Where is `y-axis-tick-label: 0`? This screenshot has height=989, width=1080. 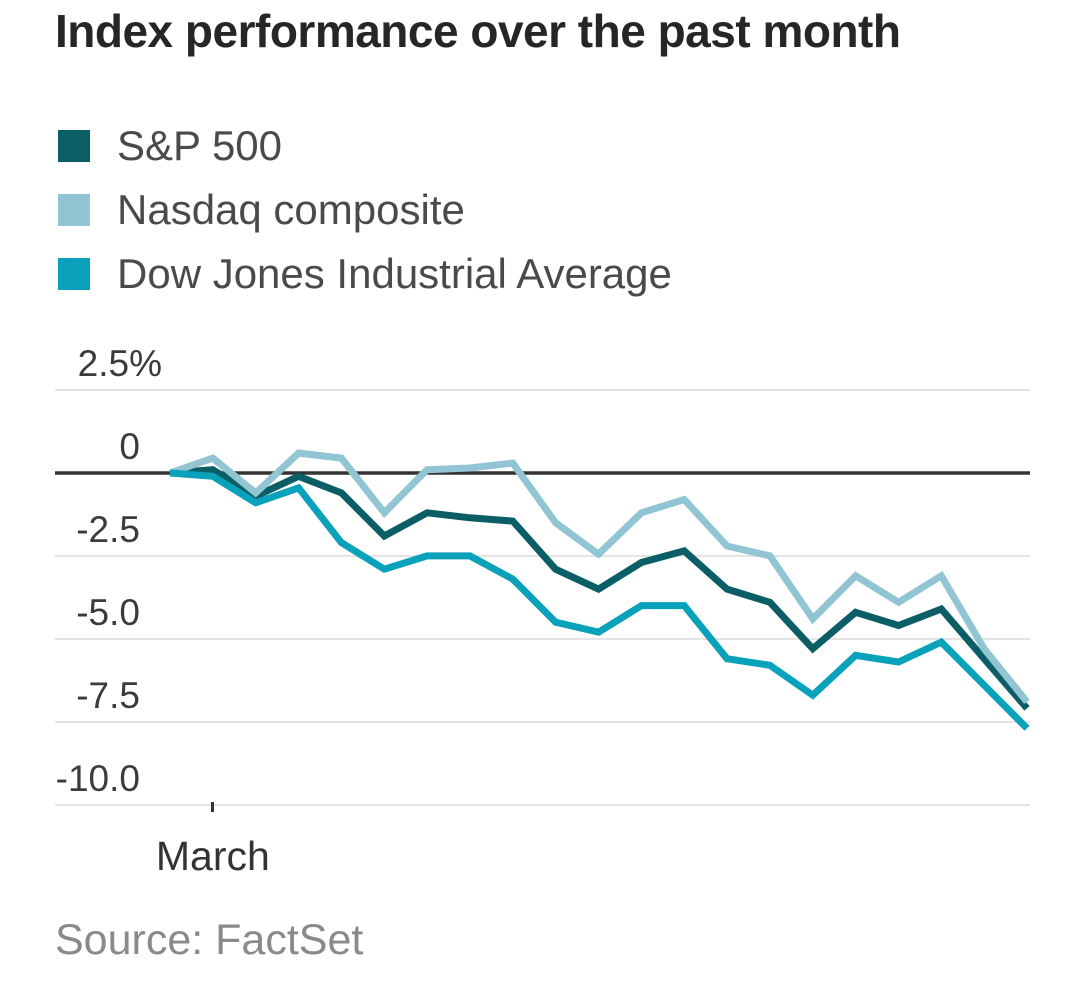
y-axis-tick-label: 0 is located at coordinates (129, 446).